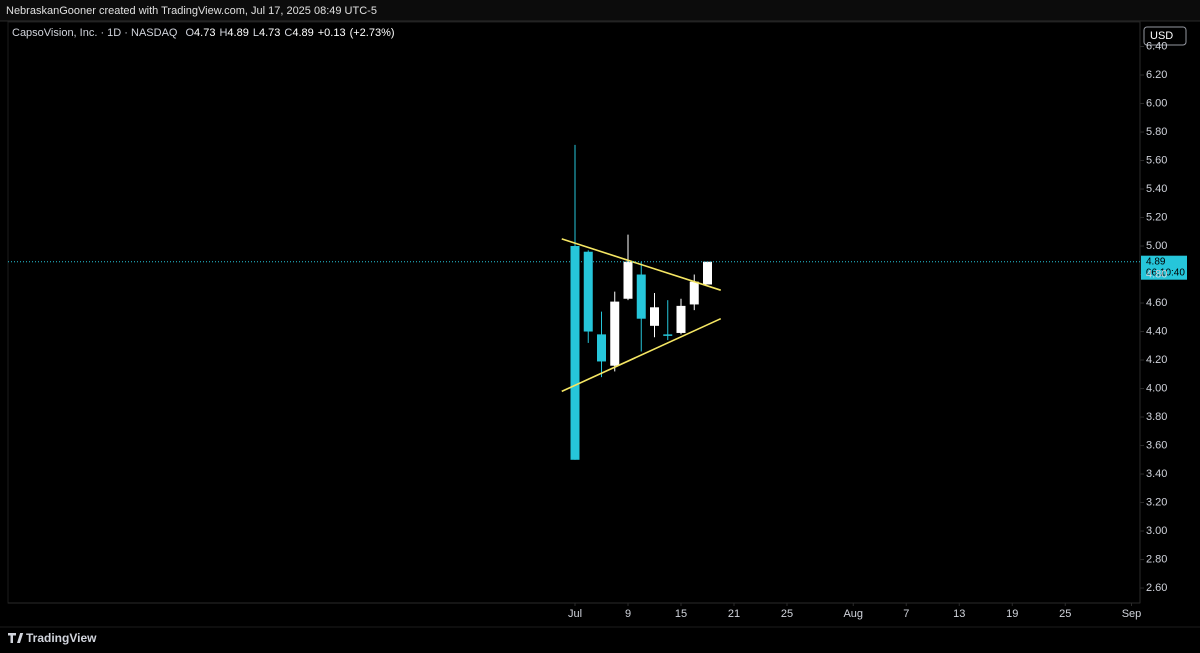 The image size is (1200, 653). I want to click on y-tick-label: 2.60, so click(1156, 588).